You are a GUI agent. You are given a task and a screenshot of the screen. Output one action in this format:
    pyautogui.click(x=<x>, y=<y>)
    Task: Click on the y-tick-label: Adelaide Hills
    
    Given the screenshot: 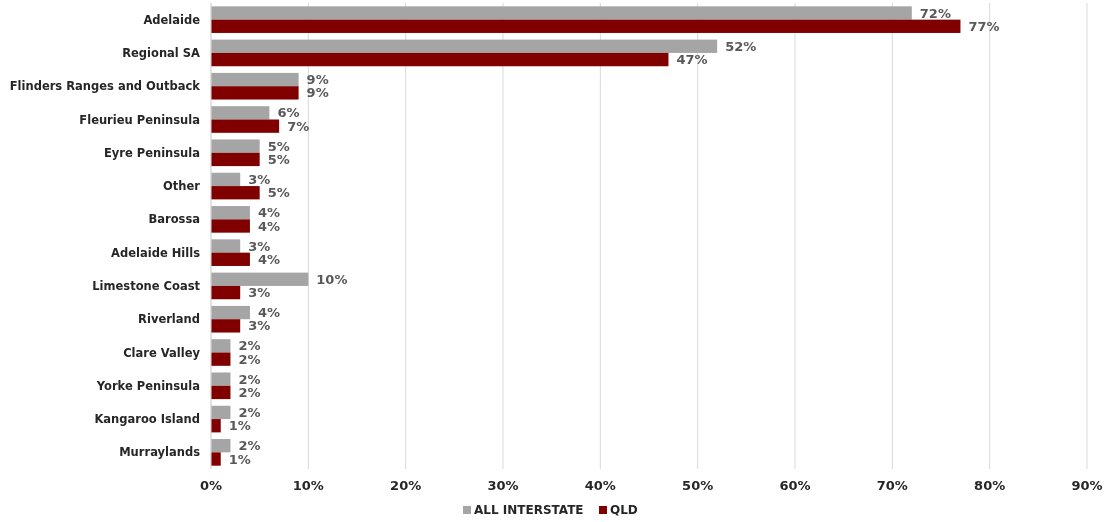 What is the action you would take?
    pyautogui.click(x=156, y=252)
    